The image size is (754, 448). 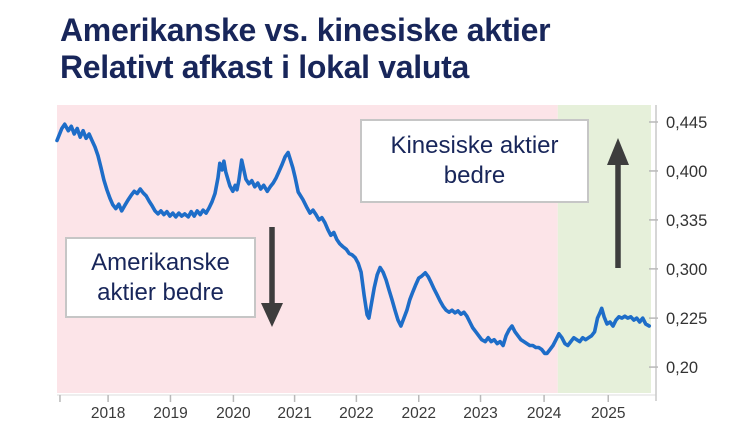 I want to click on down-arrow-icon, so click(x=272, y=315).